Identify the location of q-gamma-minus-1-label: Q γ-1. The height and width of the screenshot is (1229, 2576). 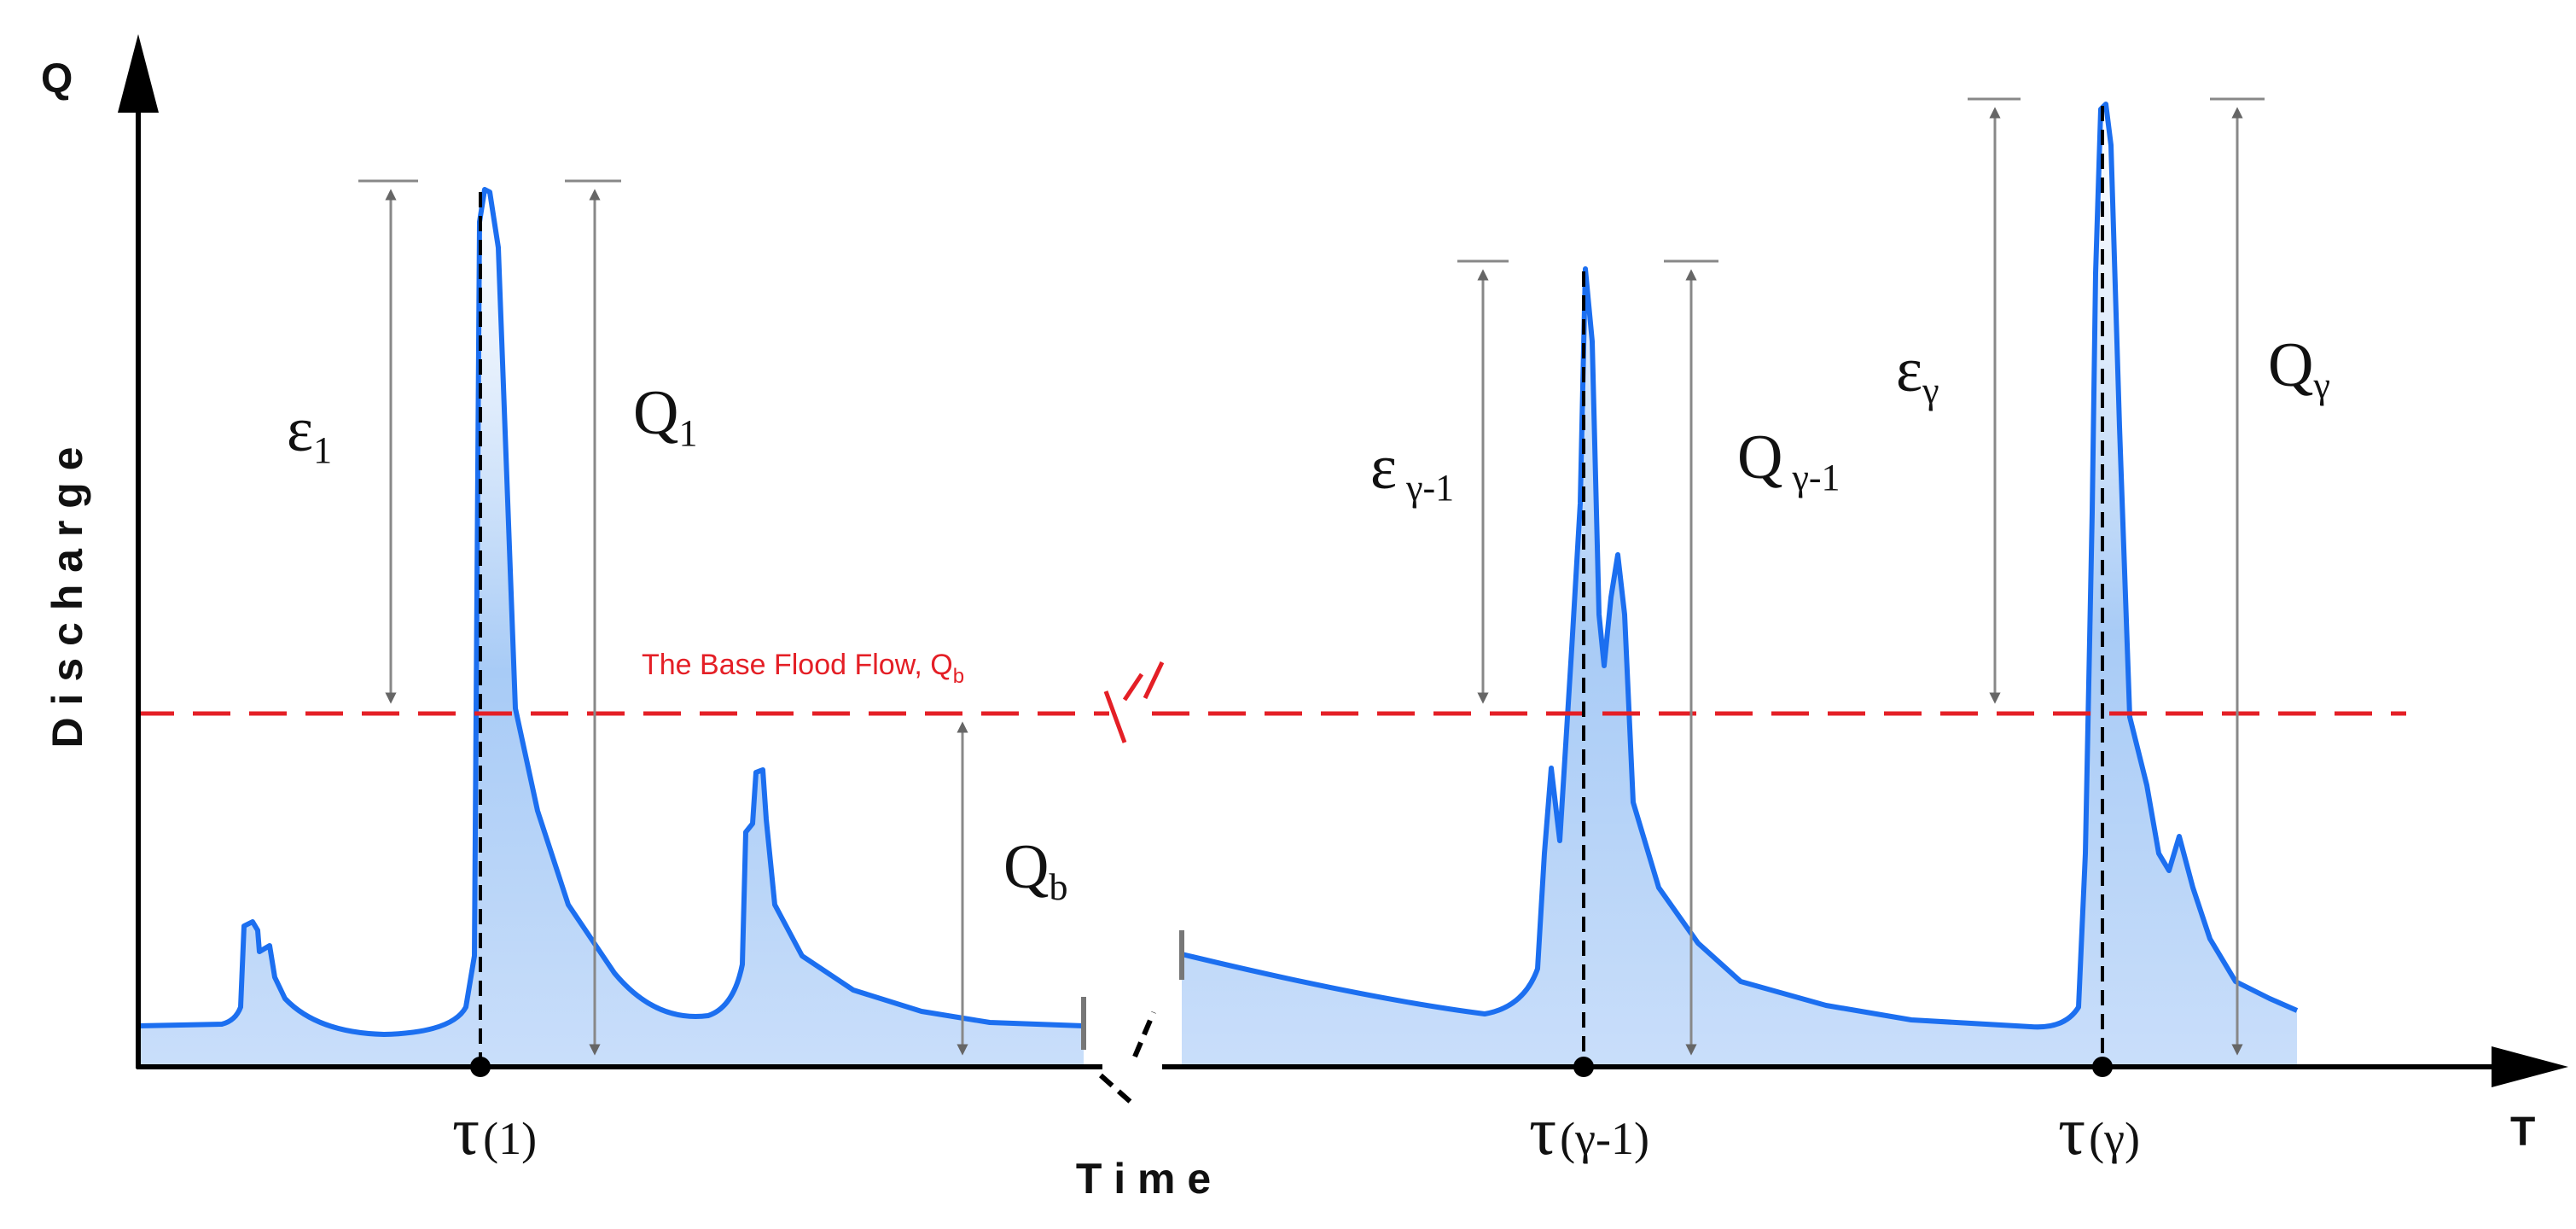
(1789, 460).